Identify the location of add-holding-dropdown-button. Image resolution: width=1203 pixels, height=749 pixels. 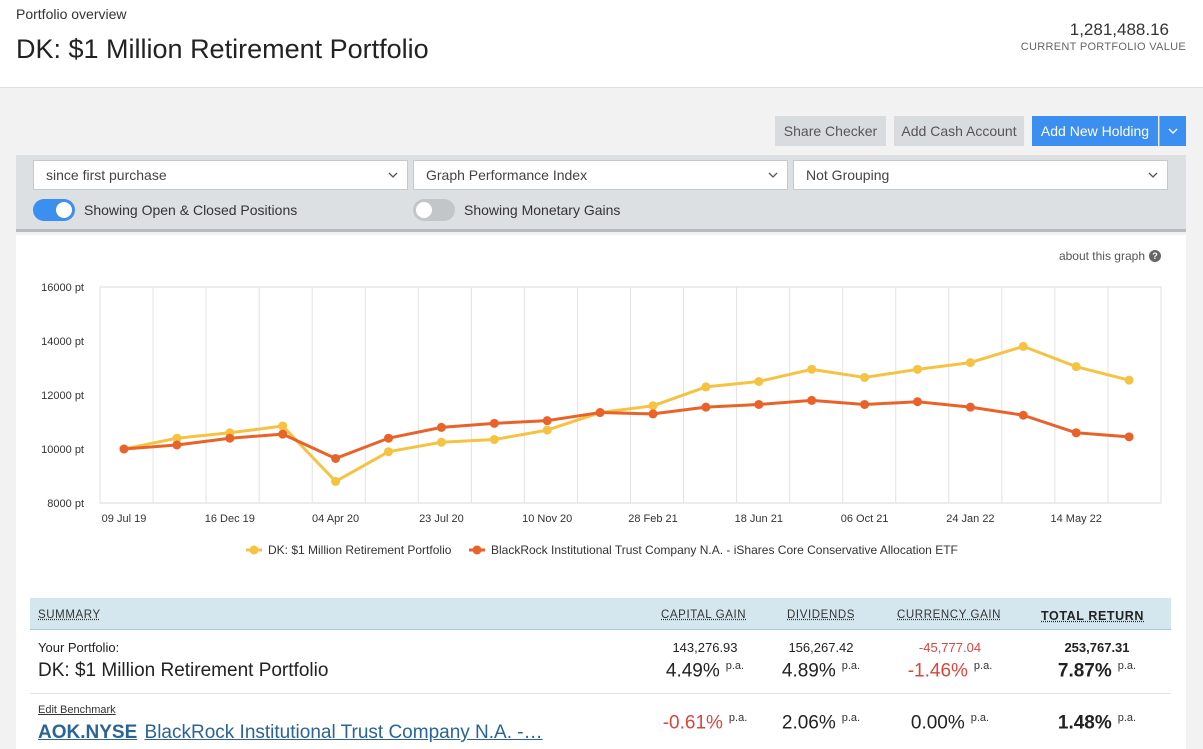
(1172, 131).